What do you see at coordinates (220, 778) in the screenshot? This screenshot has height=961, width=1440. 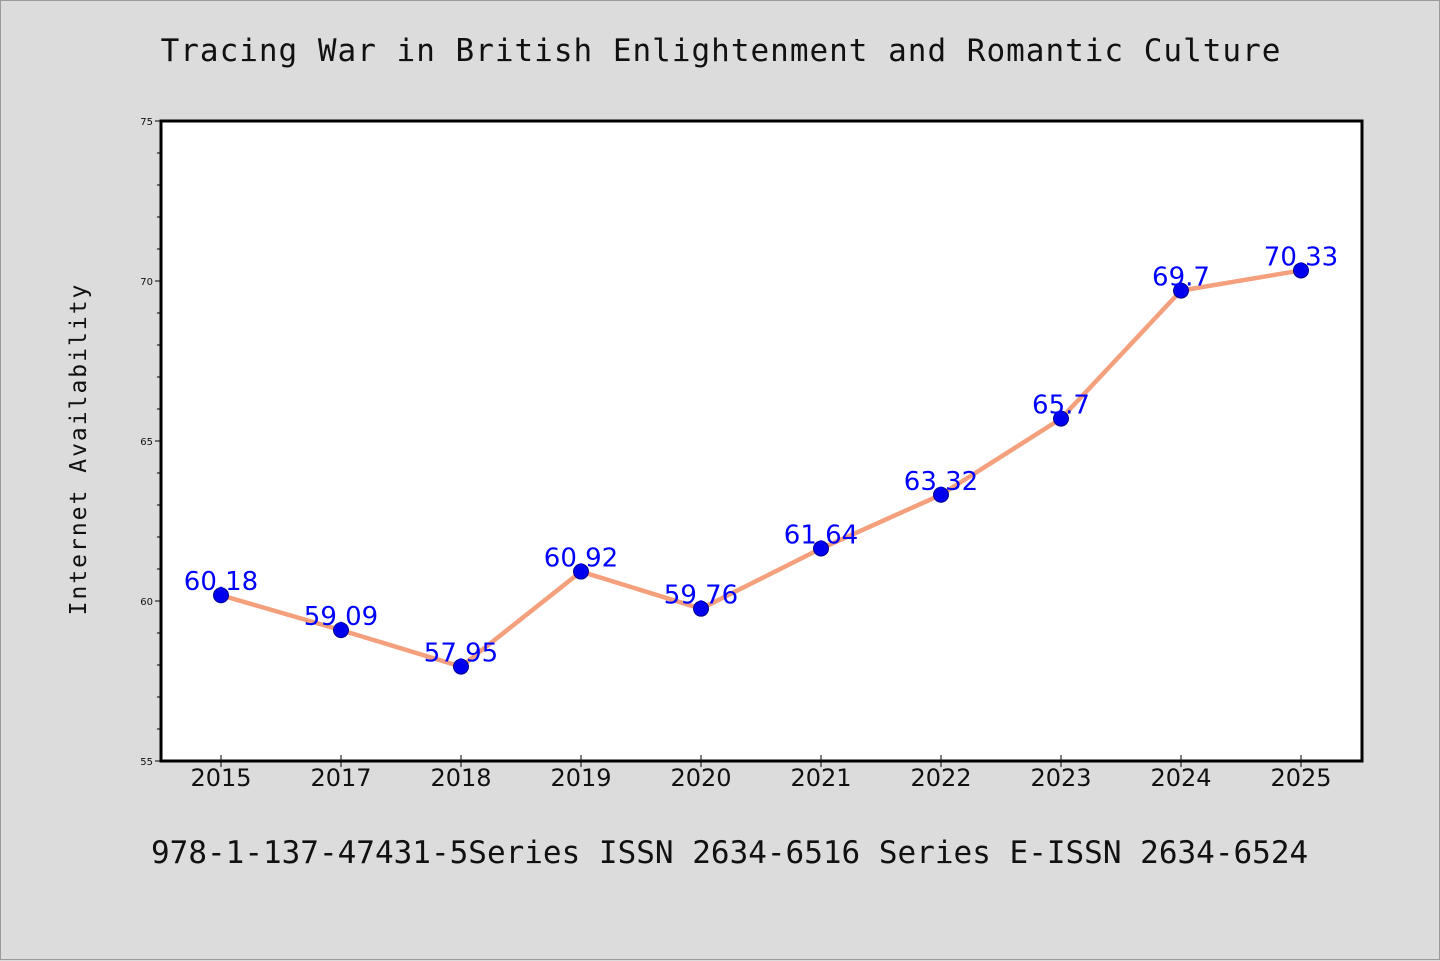 I see `x-tick-label: 2015` at bounding box center [220, 778].